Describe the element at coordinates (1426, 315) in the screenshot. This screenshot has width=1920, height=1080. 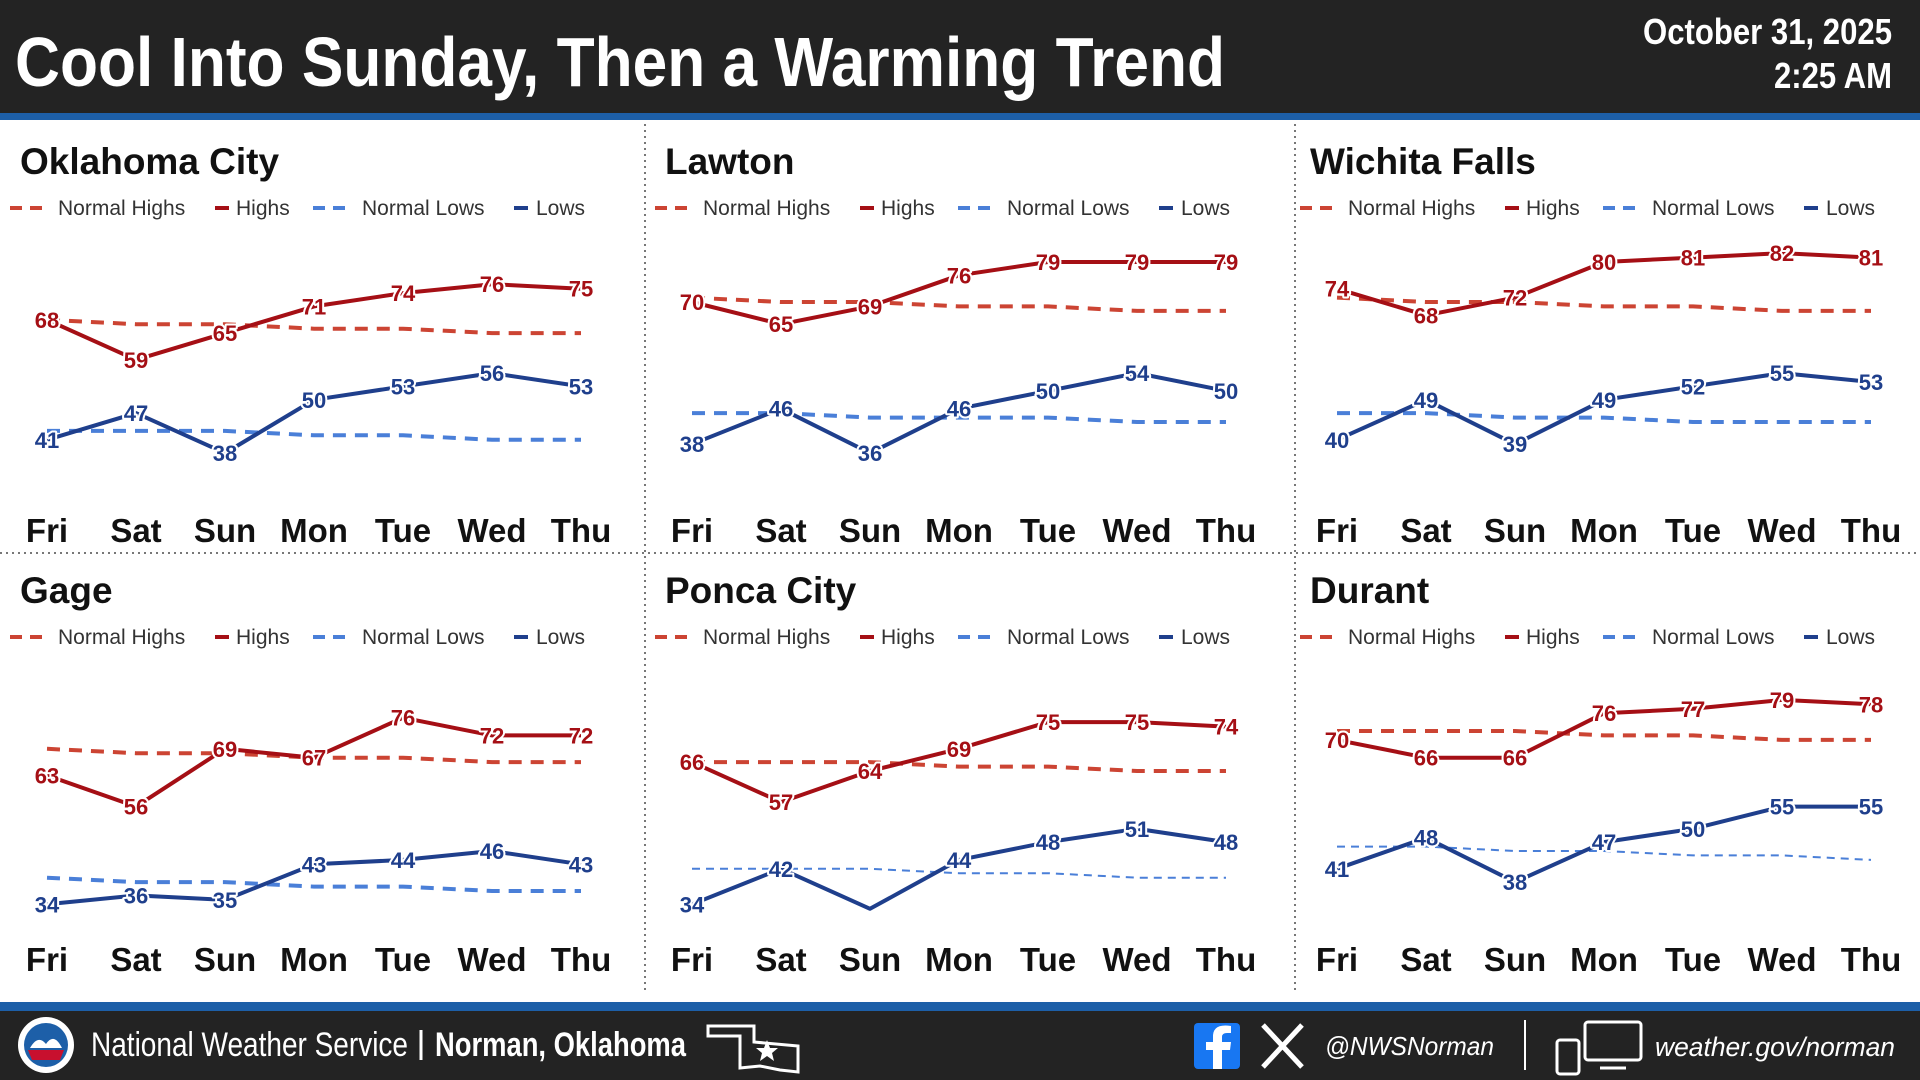
I see `data-label: 68` at that location.